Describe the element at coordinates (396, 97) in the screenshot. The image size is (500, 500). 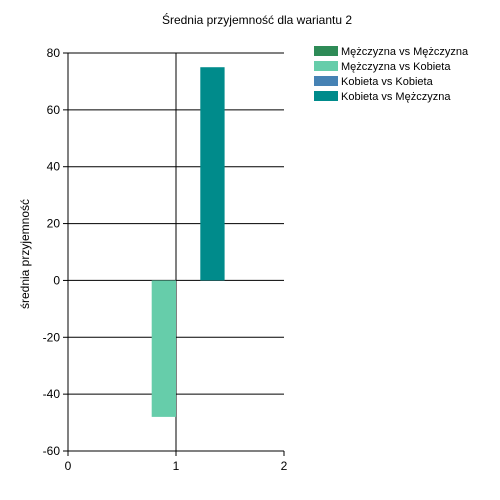
I see `legend-label-4: Kobieta vs Mężczyzna` at that location.